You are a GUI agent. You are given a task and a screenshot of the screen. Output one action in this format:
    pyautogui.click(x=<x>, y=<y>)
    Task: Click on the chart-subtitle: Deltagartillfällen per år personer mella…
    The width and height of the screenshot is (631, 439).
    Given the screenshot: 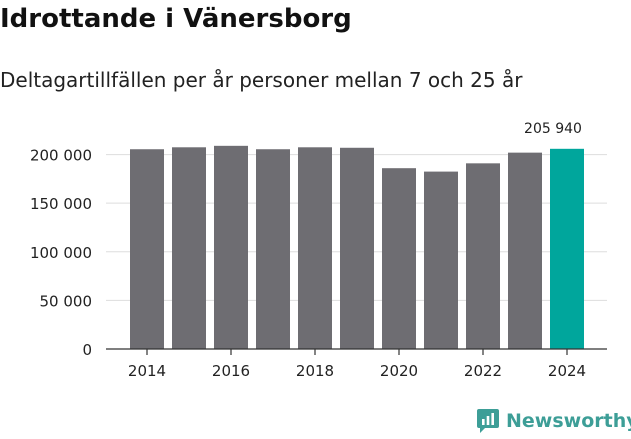 What is the action you would take?
    pyautogui.click(x=261, y=80)
    